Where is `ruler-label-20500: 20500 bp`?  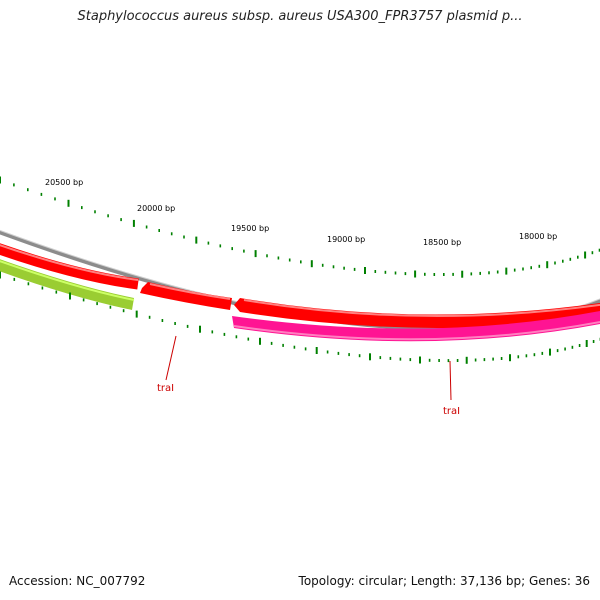 ruler-label-20500: 20500 bp is located at coordinates (64, 182).